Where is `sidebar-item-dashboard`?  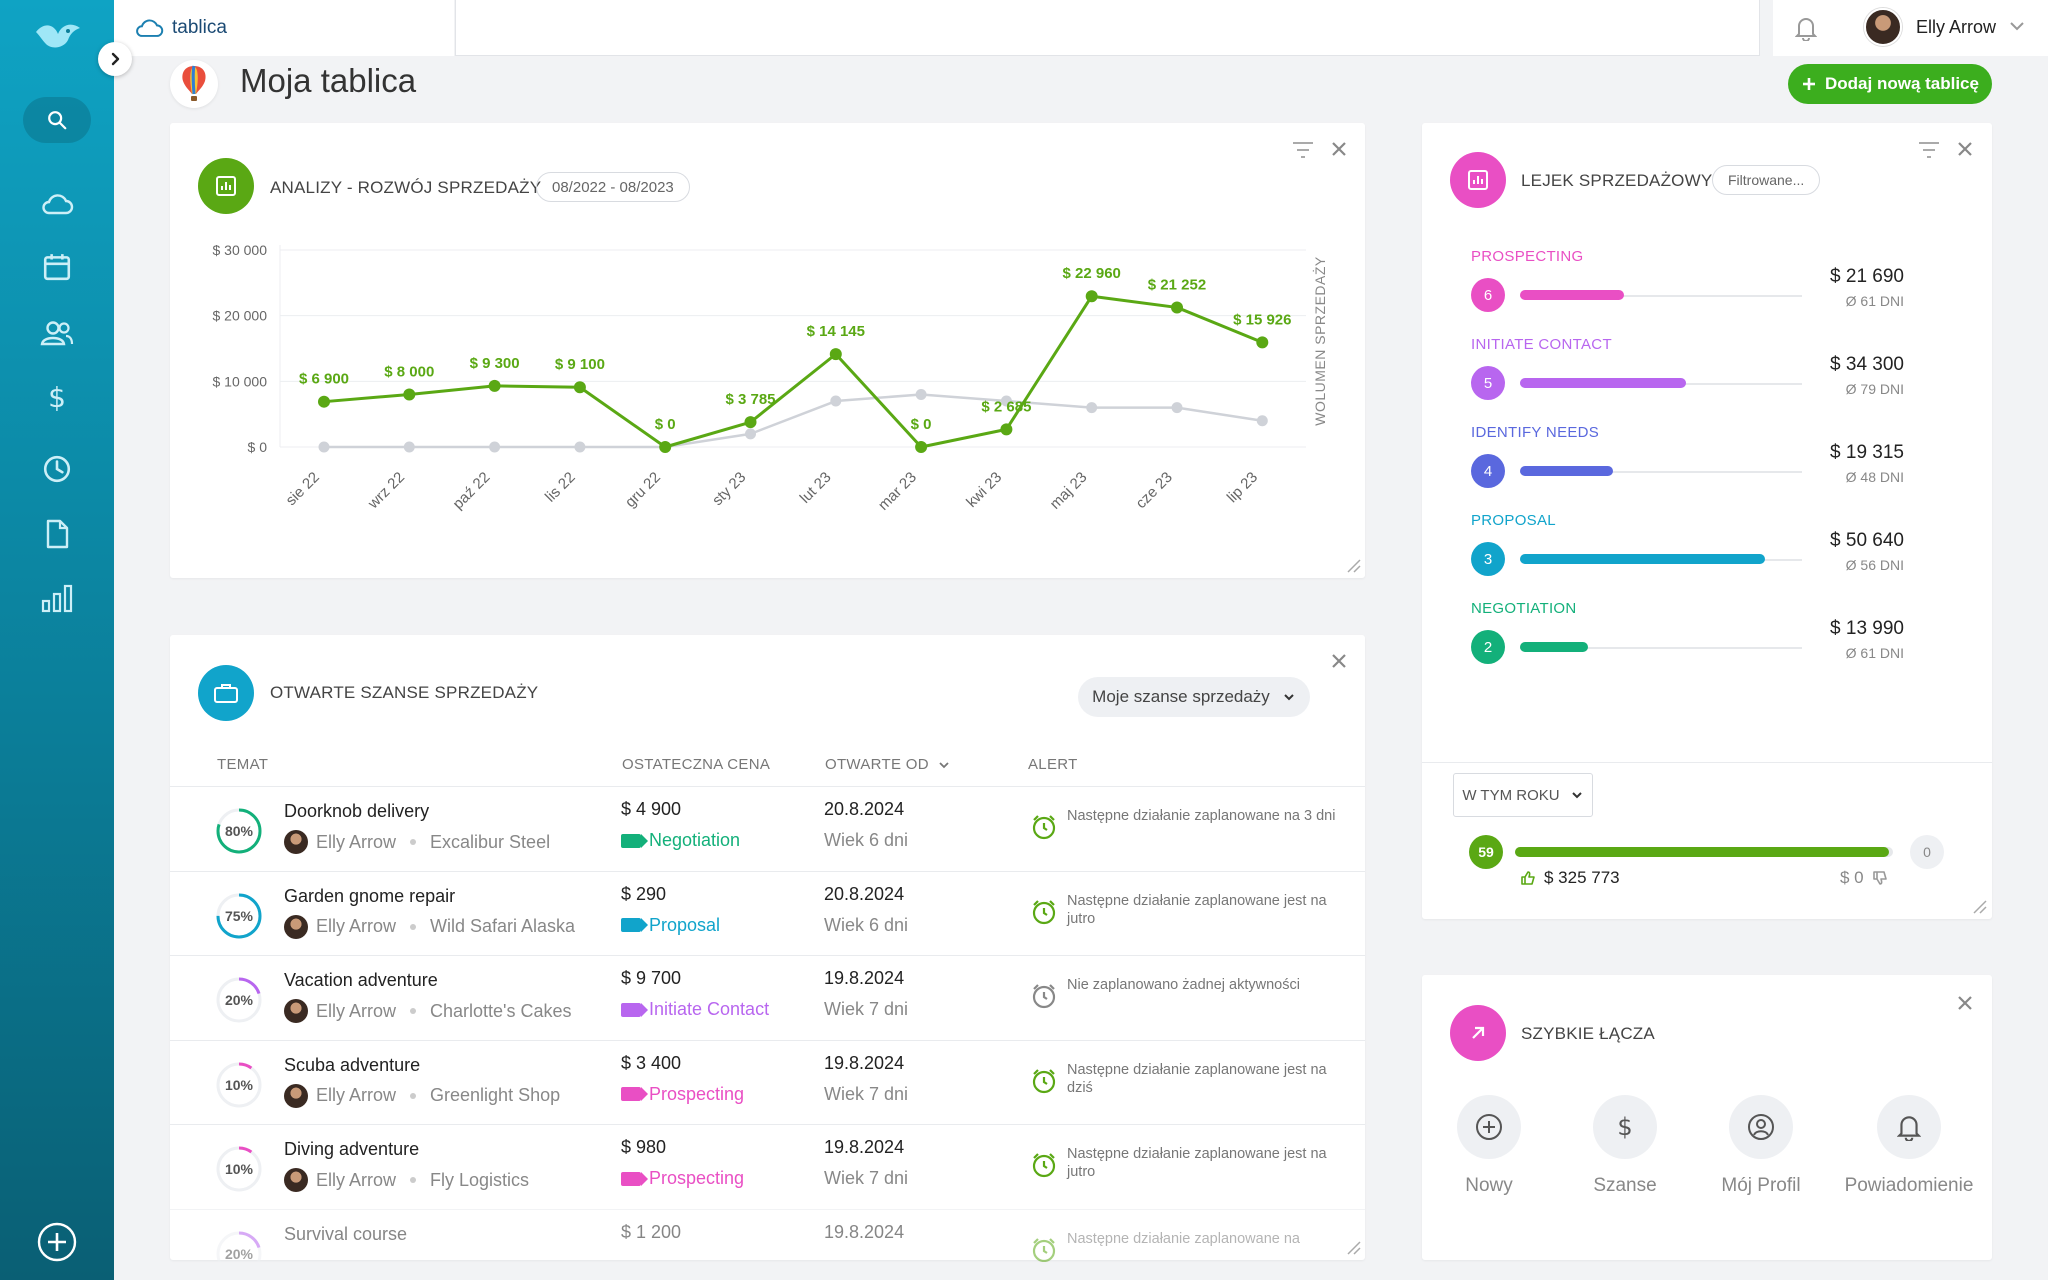 sidebar-item-dashboard is located at coordinates (57, 204).